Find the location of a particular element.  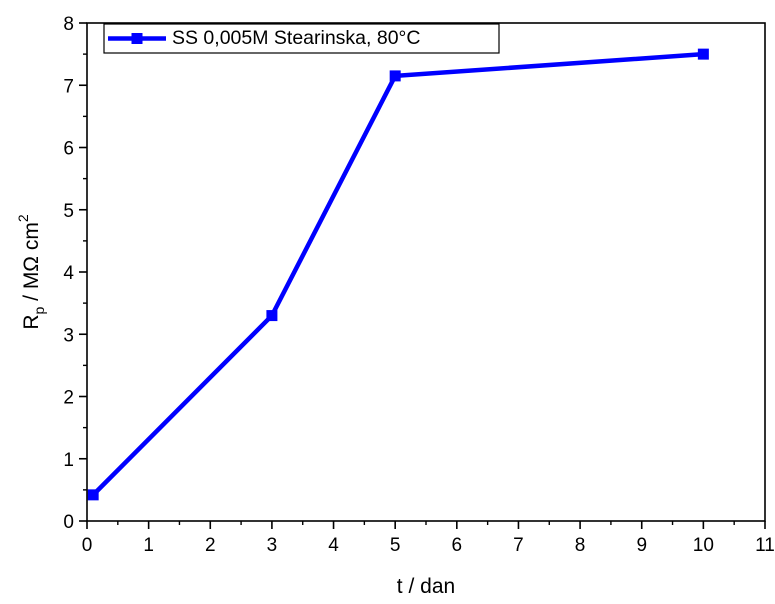

y-axis-label-superscript: 2 is located at coordinates (23, 218).